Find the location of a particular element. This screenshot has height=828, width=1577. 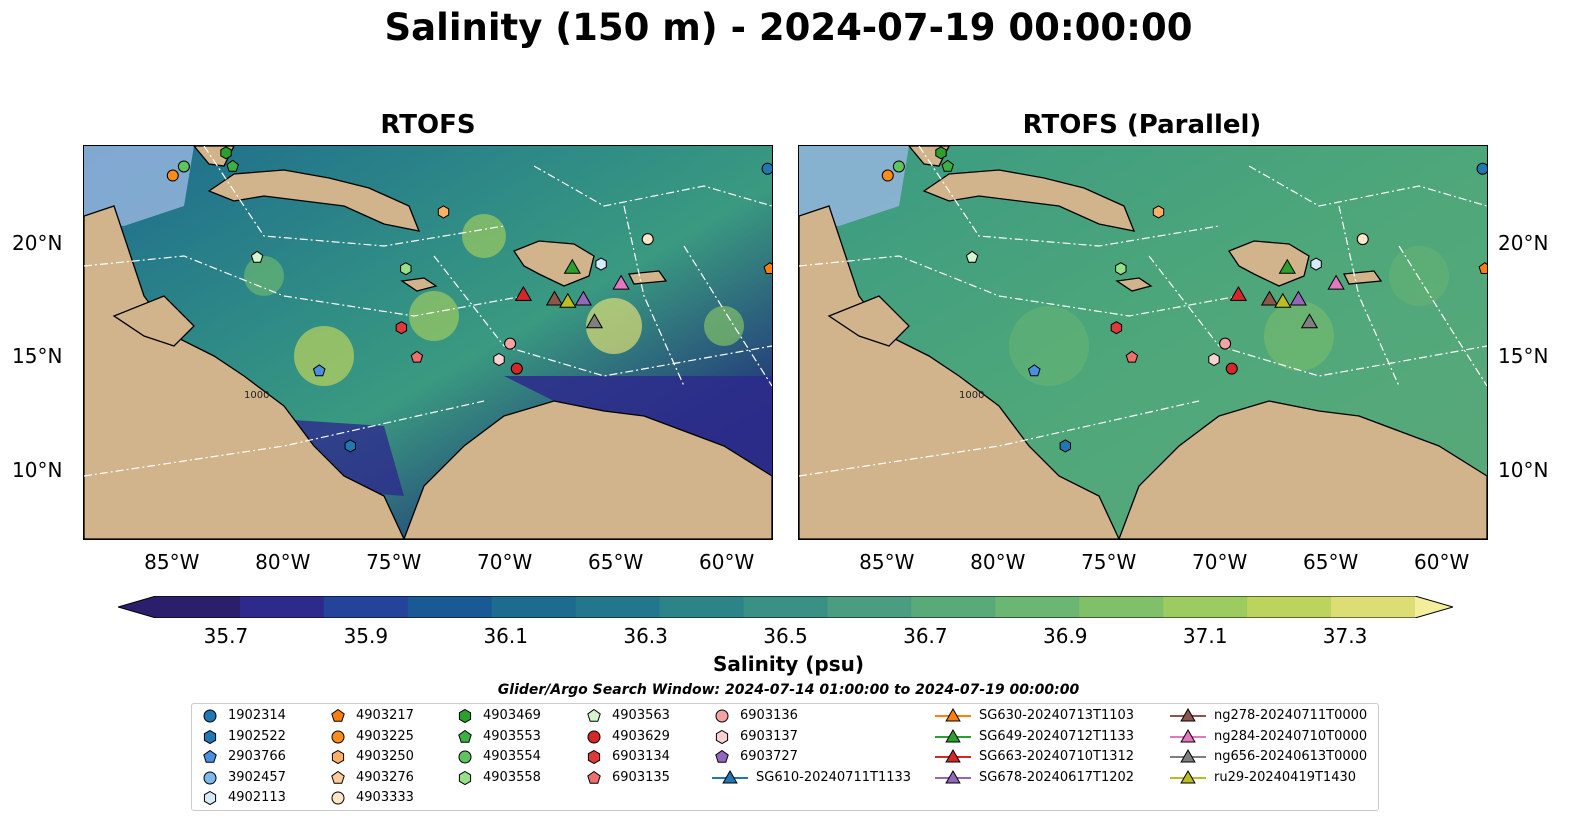

legend-label: 4903563 is located at coordinates (641, 715).